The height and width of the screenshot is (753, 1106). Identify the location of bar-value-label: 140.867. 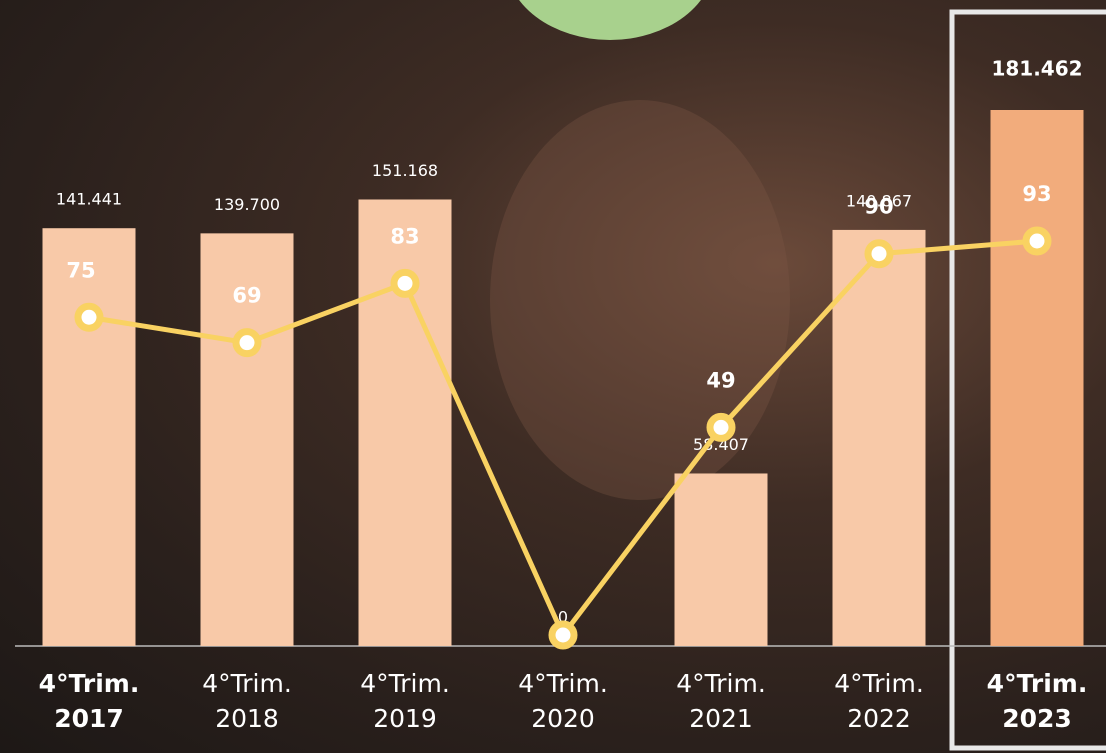
(879, 200).